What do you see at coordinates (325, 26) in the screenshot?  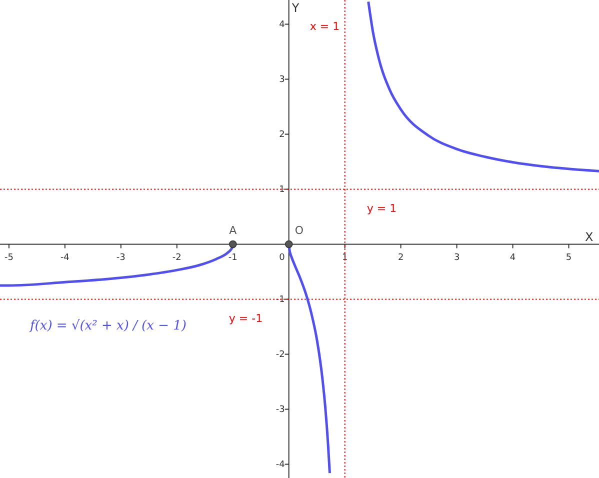 I see `ref-line-label: x = 1` at bounding box center [325, 26].